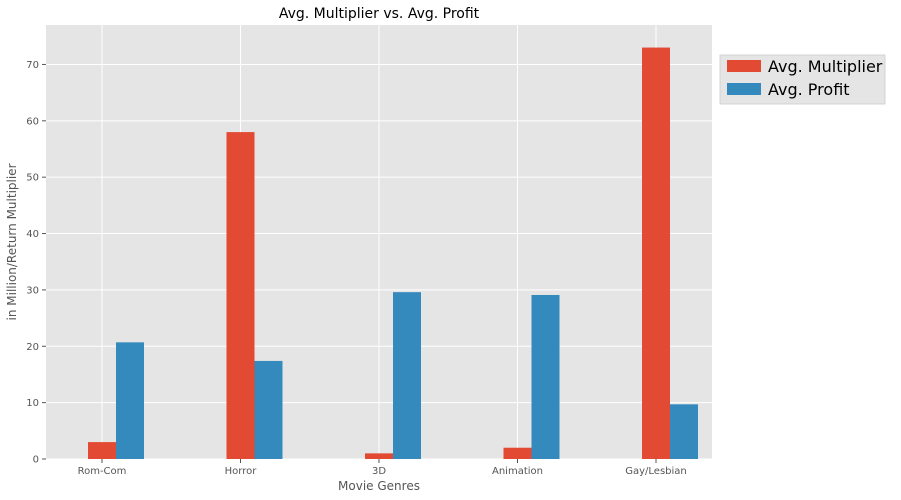 This screenshot has height=500, width=901. I want to click on y-tick-label-3: 30, so click(32, 290).